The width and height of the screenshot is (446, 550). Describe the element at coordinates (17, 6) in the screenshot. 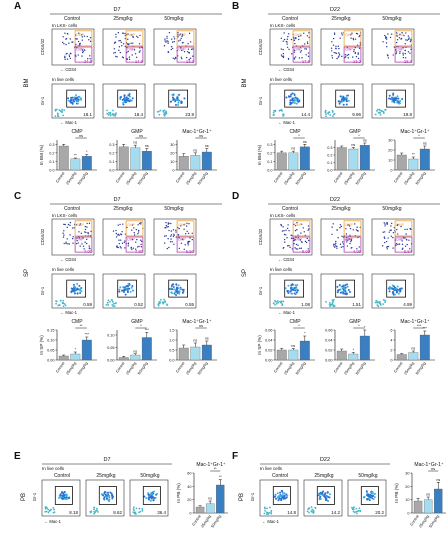

I see `panel-letter: A` at that location.